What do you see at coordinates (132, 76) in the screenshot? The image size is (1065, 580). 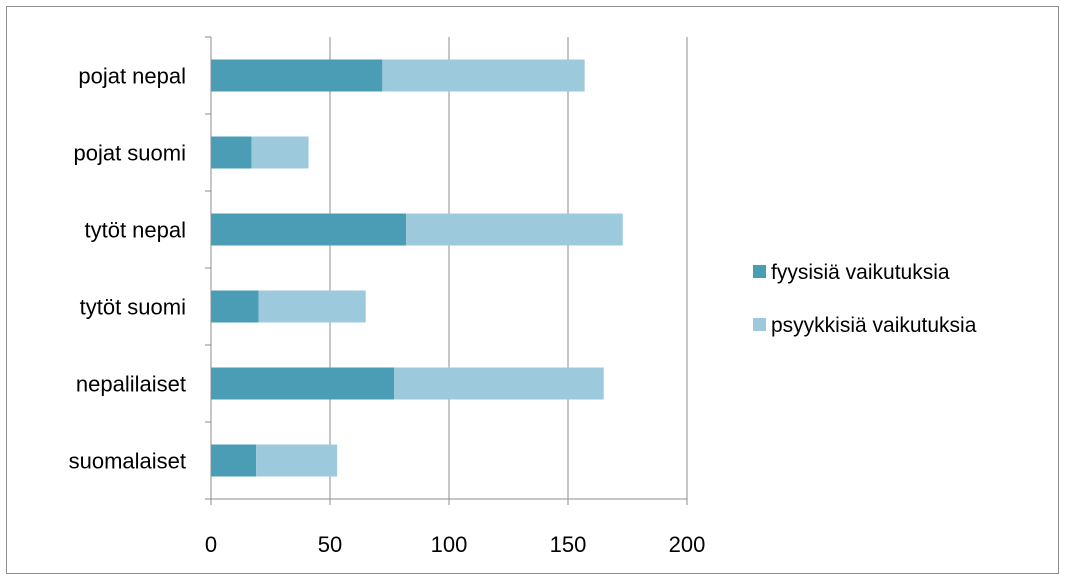 I see `category-label: pojat nepal` at bounding box center [132, 76].